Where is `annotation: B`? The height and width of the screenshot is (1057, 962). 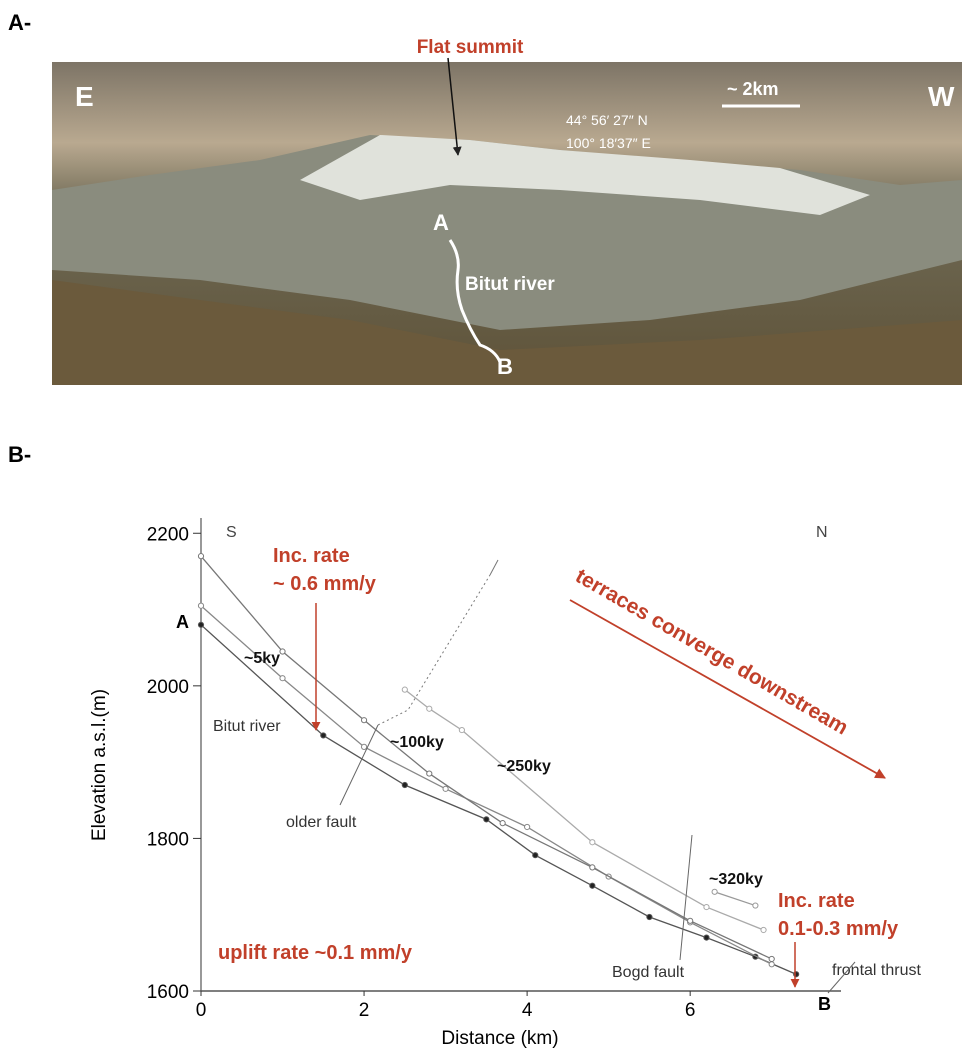
annotation: B is located at coordinates (824, 1004).